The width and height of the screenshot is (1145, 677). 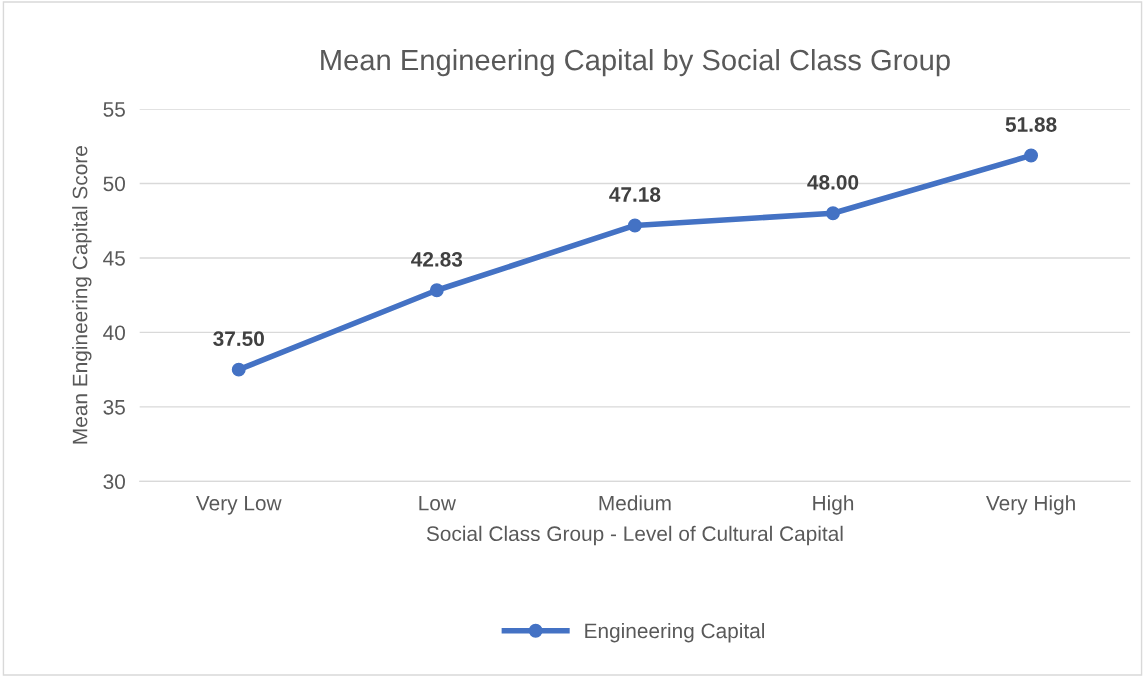 I want to click on y-tick-label: 45, so click(x=114, y=258).